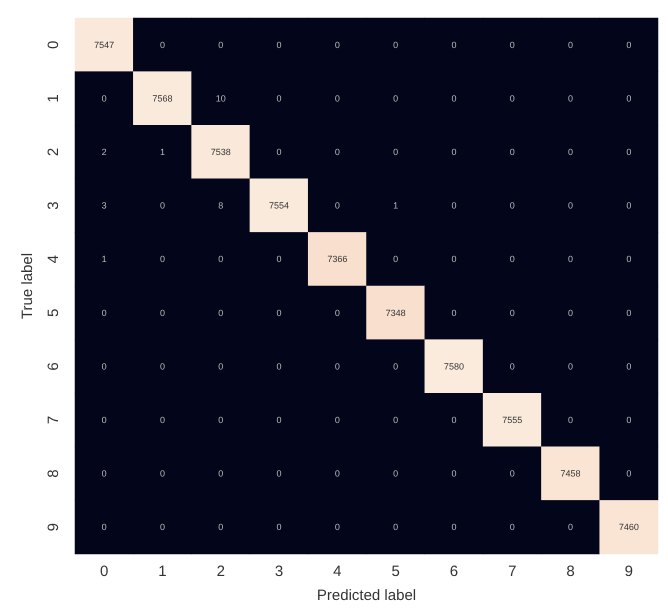  I want to click on x-tick-label: 3, so click(279, 571).